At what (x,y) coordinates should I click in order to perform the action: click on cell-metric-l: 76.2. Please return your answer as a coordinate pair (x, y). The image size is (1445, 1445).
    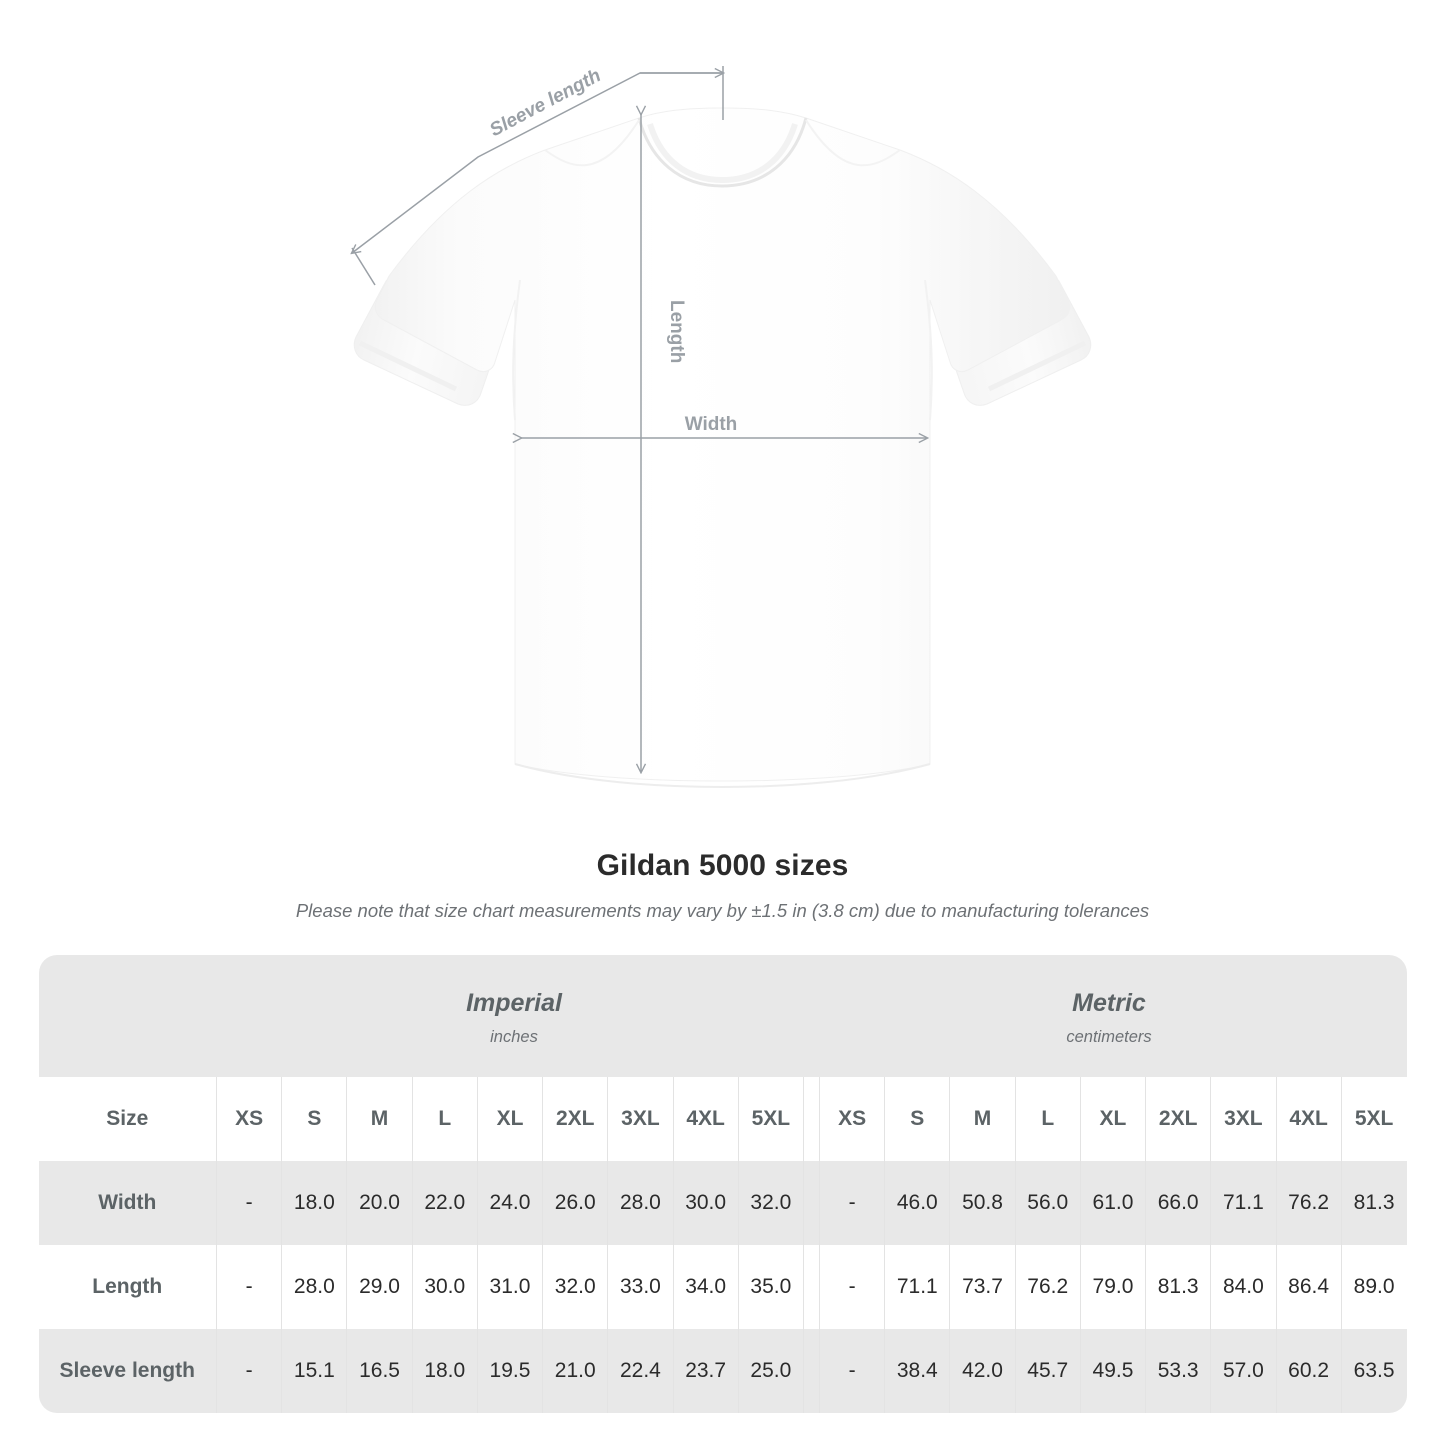
    Looking at the image, I should click on (1047, 1287).